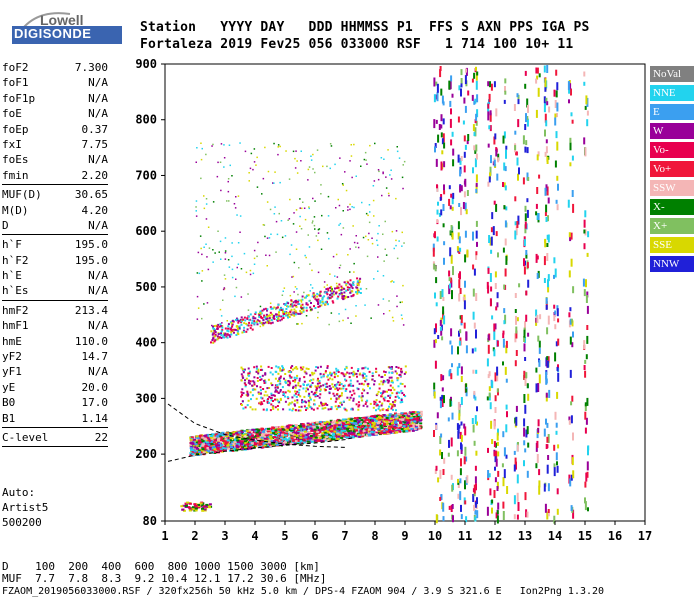  I want to click on param-name: yE, so click(9, 387).